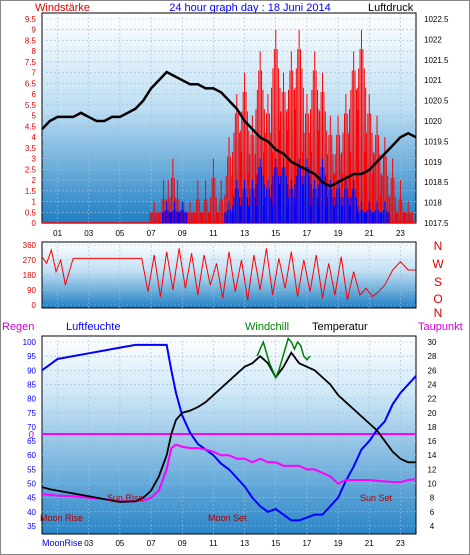 The width and height of the screenshot is (470, 555). Describe the element at coordinates (31, 441) in the screenshot. I see `humidity-tick-label: 65` at that location.